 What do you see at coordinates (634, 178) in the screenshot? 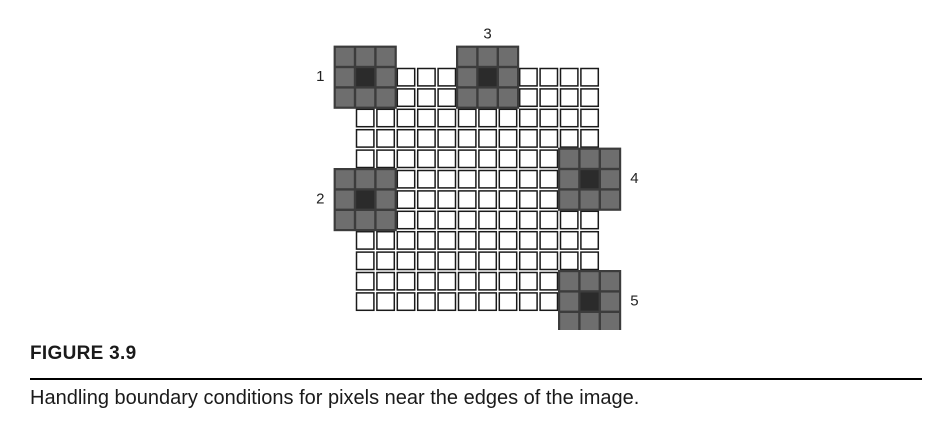
I see `window-label-4: 4` at bounding box center [634, 178].